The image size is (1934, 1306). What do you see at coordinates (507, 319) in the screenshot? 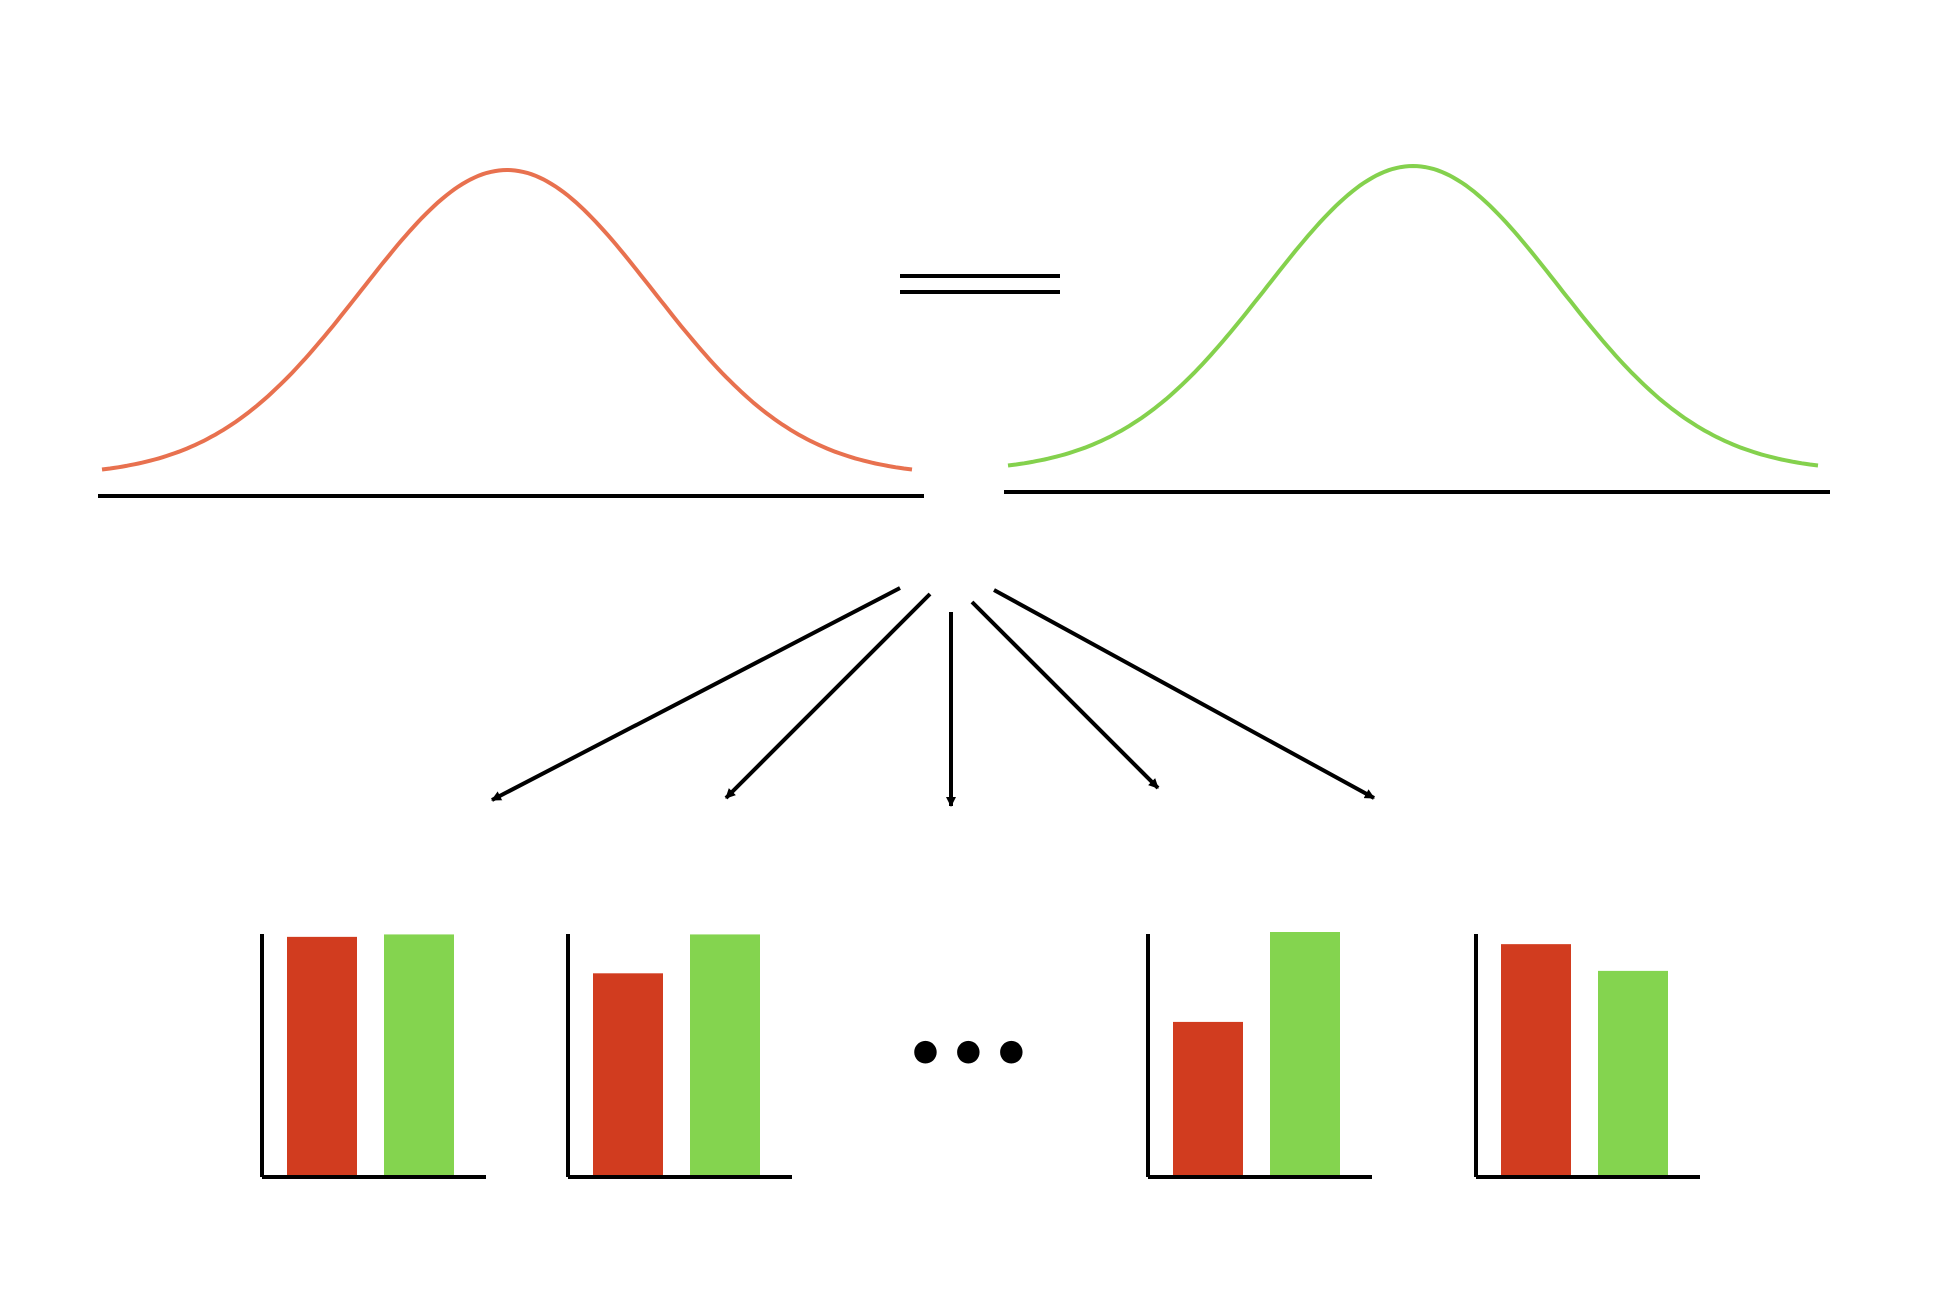
I see `left-distribution-curve` at bounding box center [507, 319].